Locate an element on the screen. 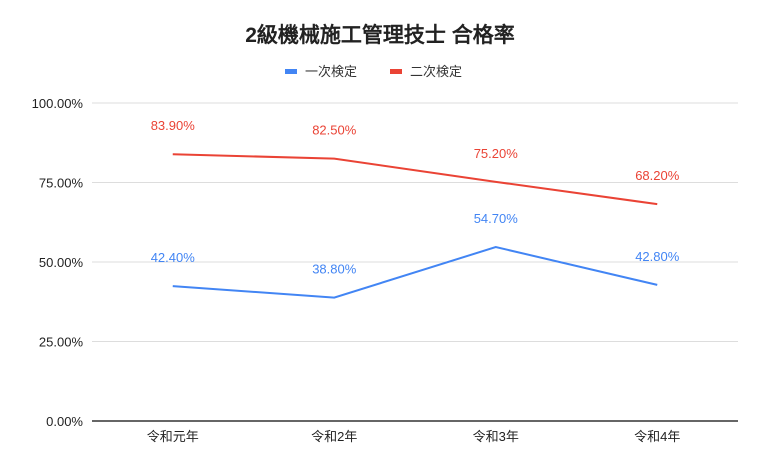 The height and width of the screenshot is (469, 760). data-label: 42.80% is located at coordinates (657, 256).